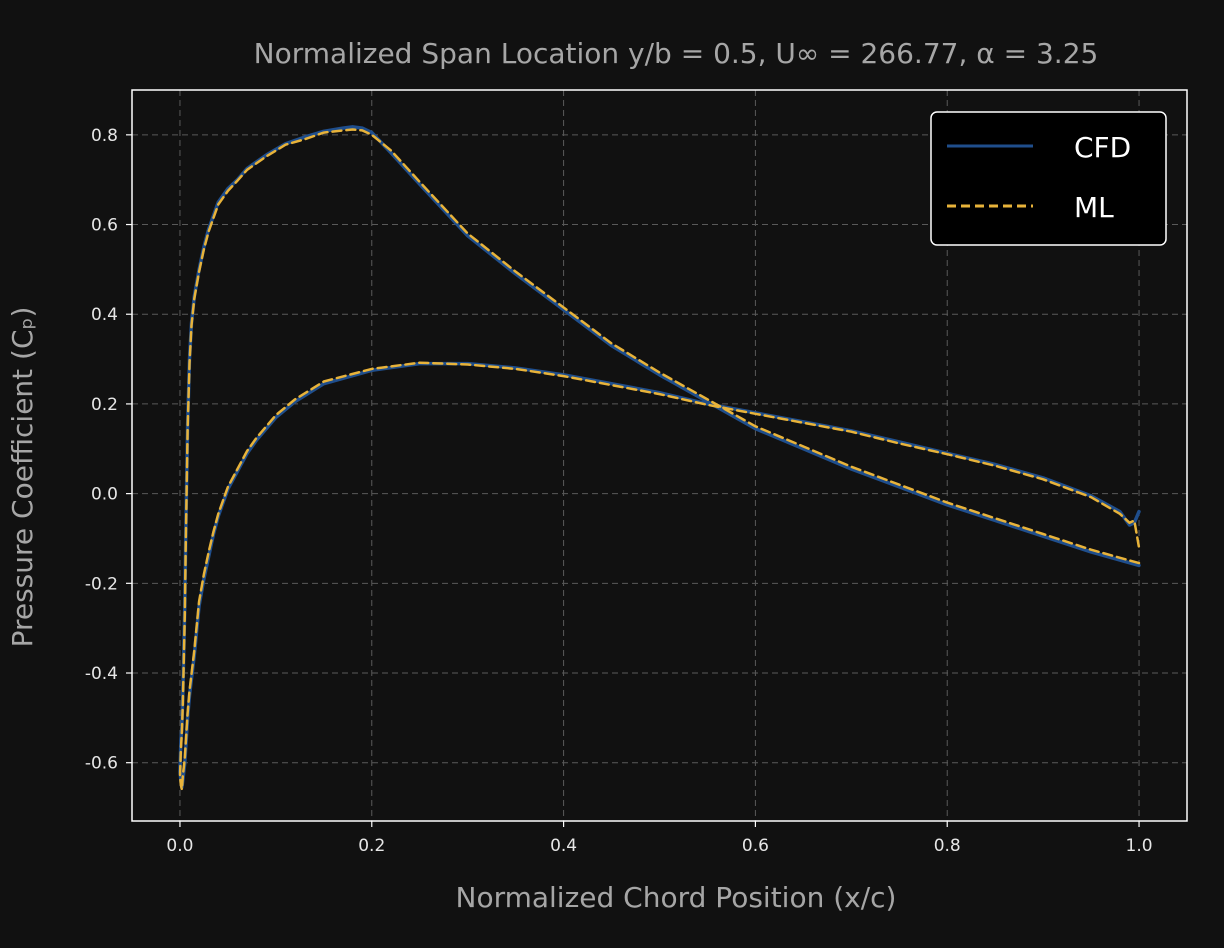 This screenshot has height=948, width=1224. What do you see at coordinates (371, 846) in the screenshot?
I see `x-tick-label: 0.2` at bounding box center [371, 846].